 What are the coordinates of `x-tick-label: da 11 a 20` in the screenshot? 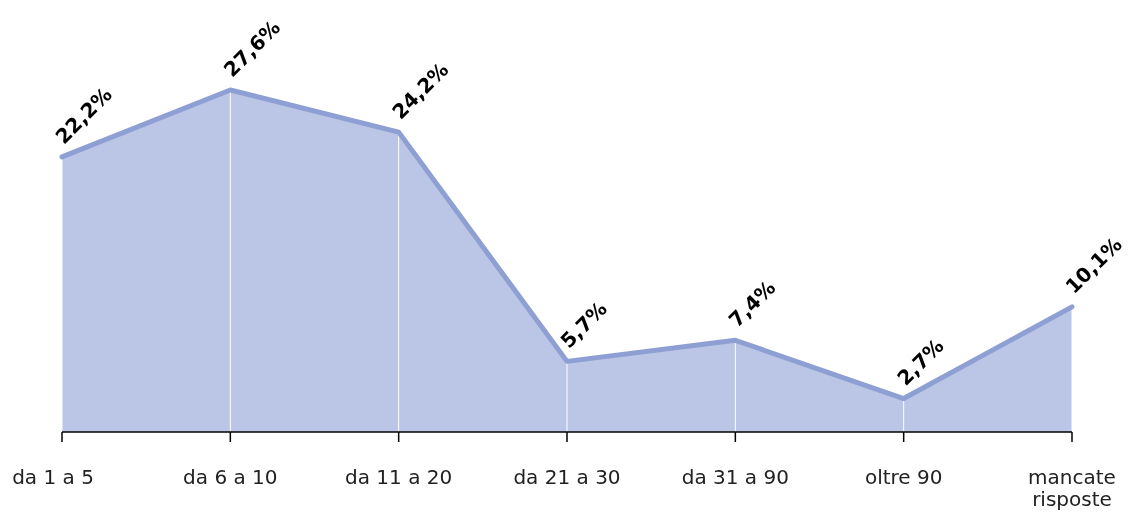 It's located at (399, 477).